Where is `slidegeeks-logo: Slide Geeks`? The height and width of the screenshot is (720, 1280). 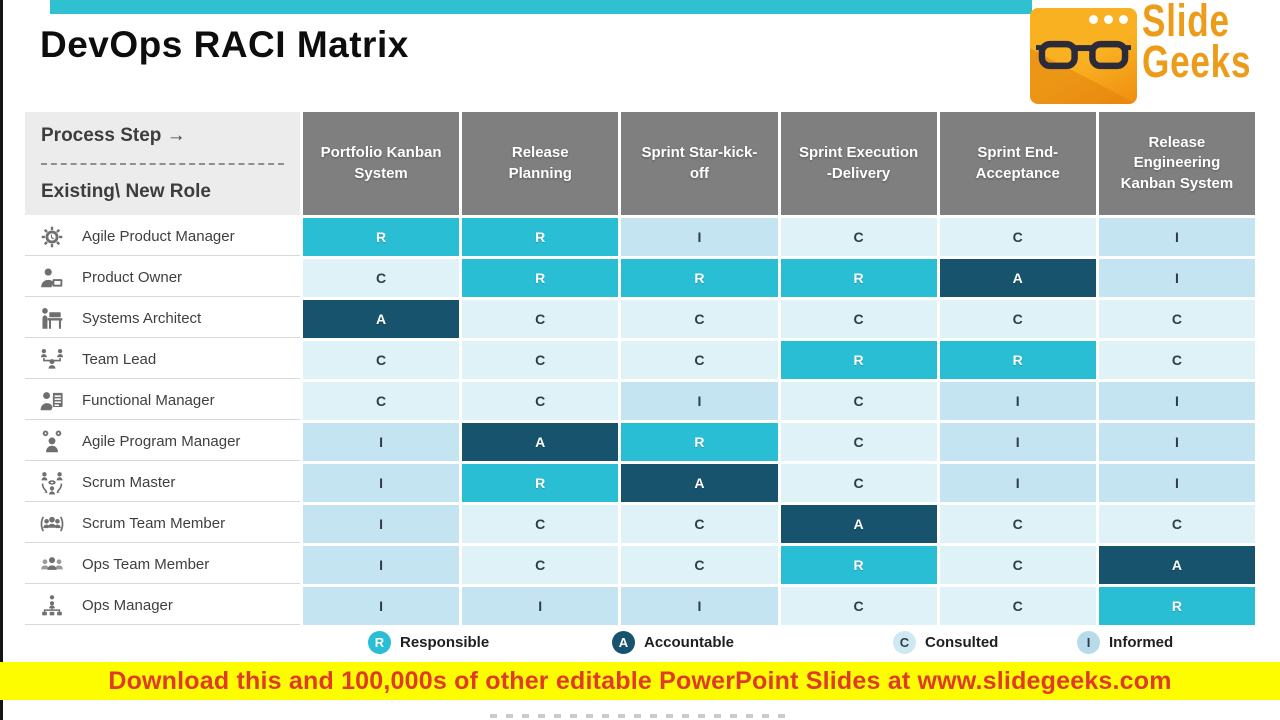
slidegeeks-logo: Slide Geeks is located at coordinates (1144, 53).